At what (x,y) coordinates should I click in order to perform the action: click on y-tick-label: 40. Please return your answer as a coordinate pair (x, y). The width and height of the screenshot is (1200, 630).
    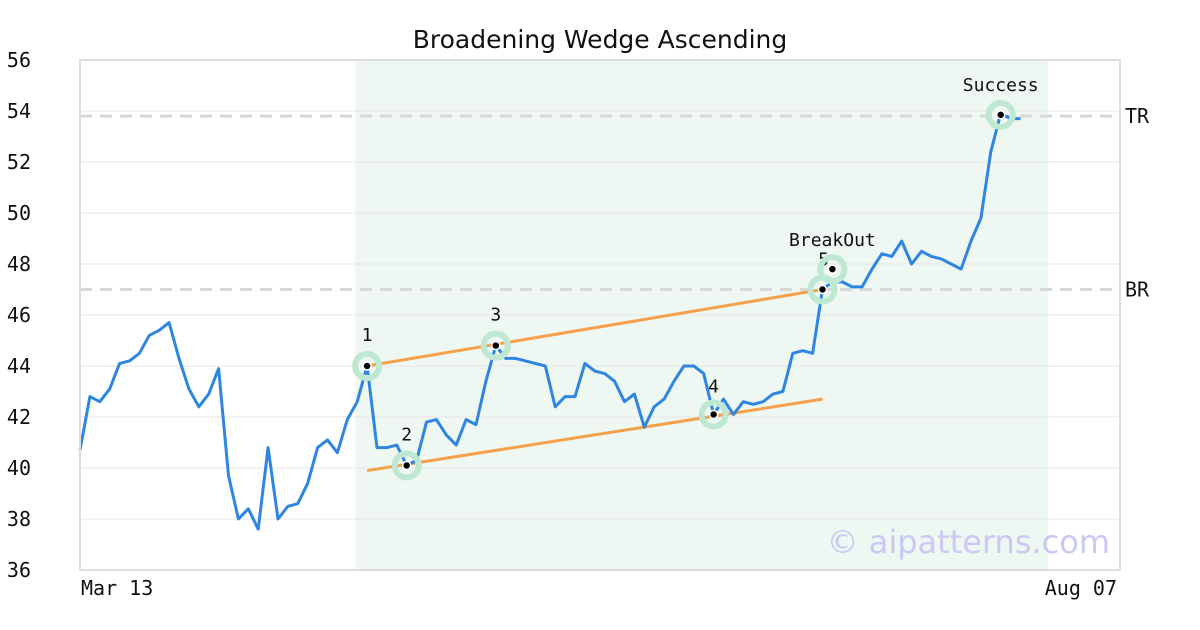
    Looking at the image, I should click on (19, 468).